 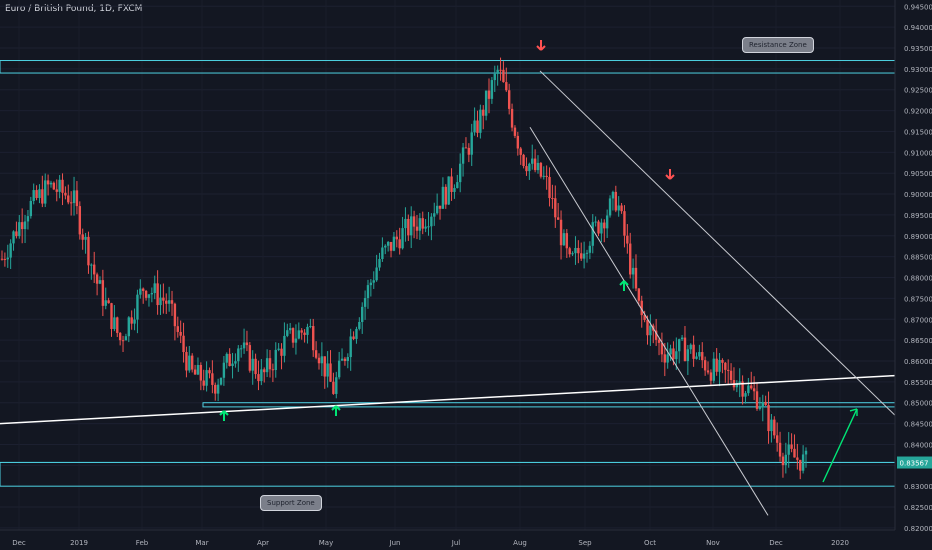 What do you see at coordinates (670, 174) in the screenshot?
I see `down-arrow-marker` at bounding box center [670, 174].